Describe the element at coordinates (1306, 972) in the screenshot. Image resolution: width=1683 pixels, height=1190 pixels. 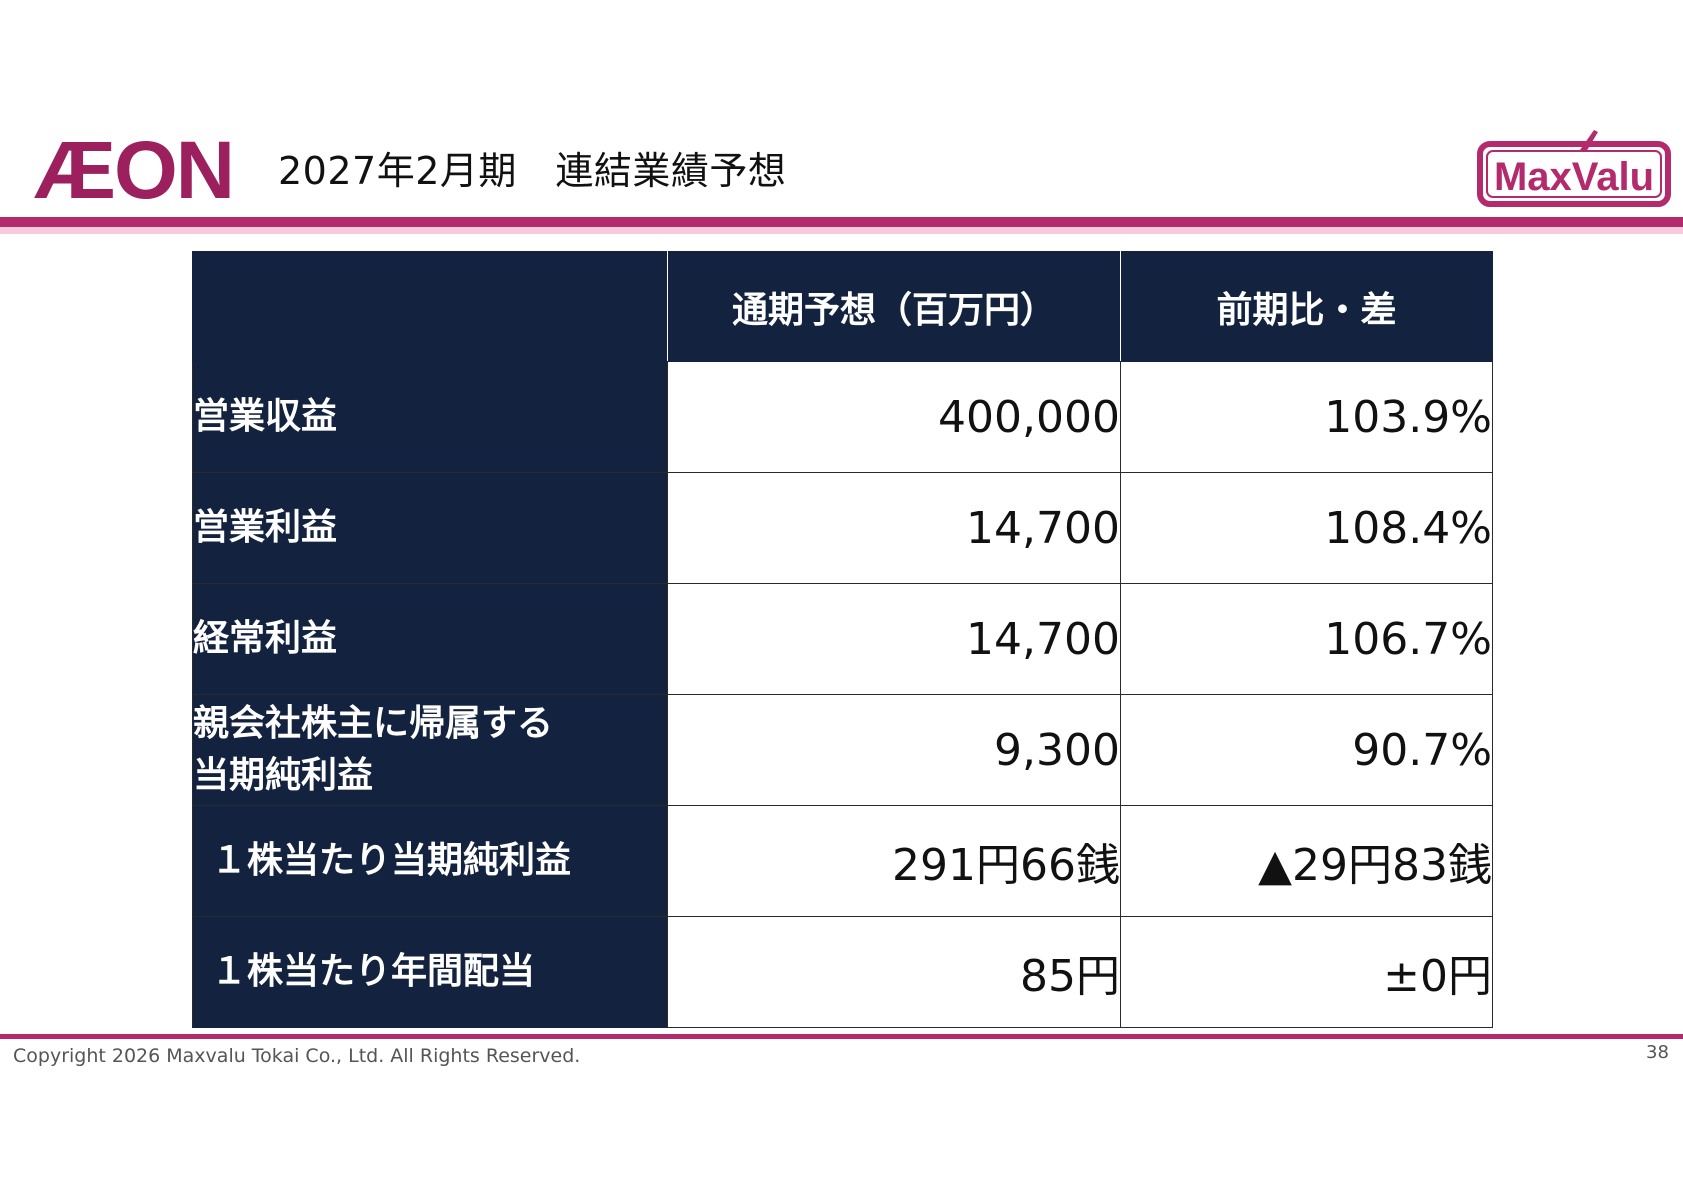
I see `change-value: ±0円` at that location.